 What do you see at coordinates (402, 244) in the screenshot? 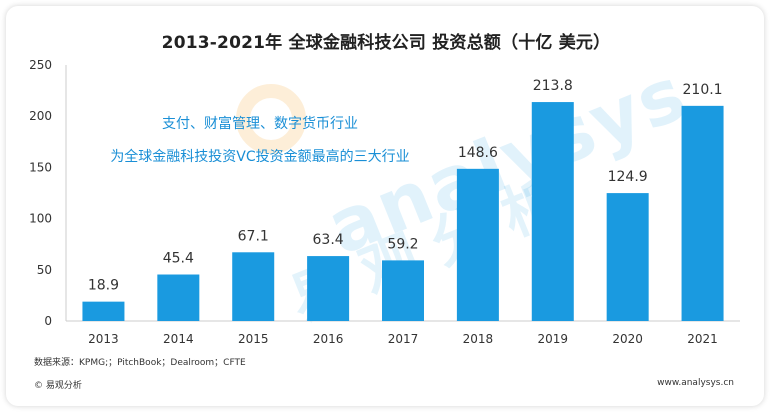
I see `bar-value-label: 59.2` at bounding box center [402, 244].